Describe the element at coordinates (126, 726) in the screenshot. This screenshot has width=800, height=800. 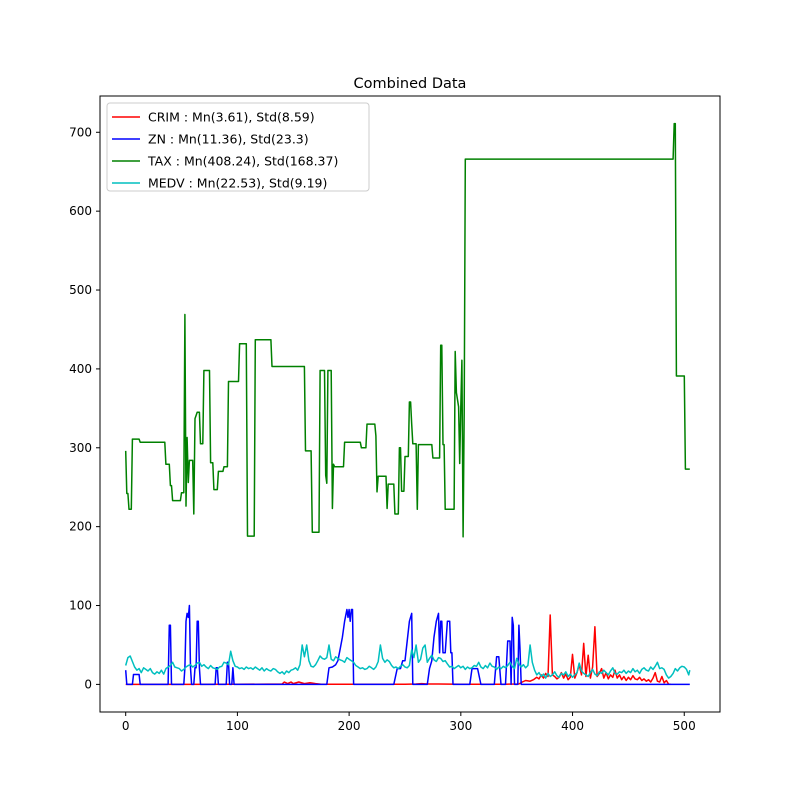
I see `x-tick-label: 0` at that location.